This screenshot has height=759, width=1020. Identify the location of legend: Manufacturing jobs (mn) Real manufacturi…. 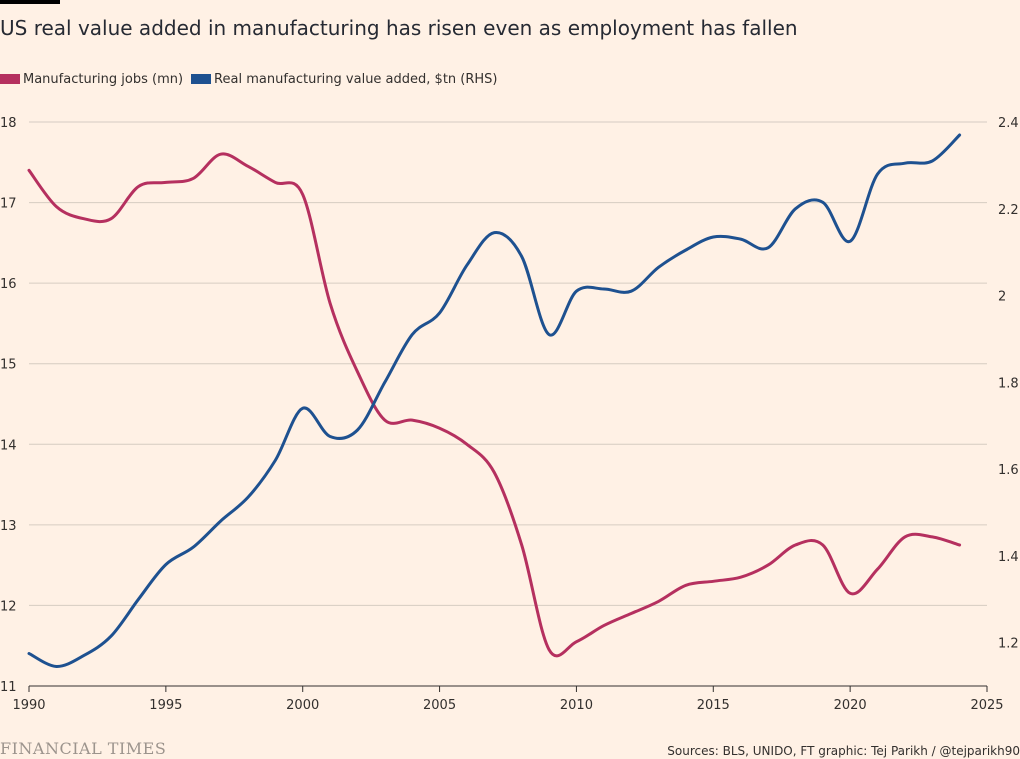
(253, 79).